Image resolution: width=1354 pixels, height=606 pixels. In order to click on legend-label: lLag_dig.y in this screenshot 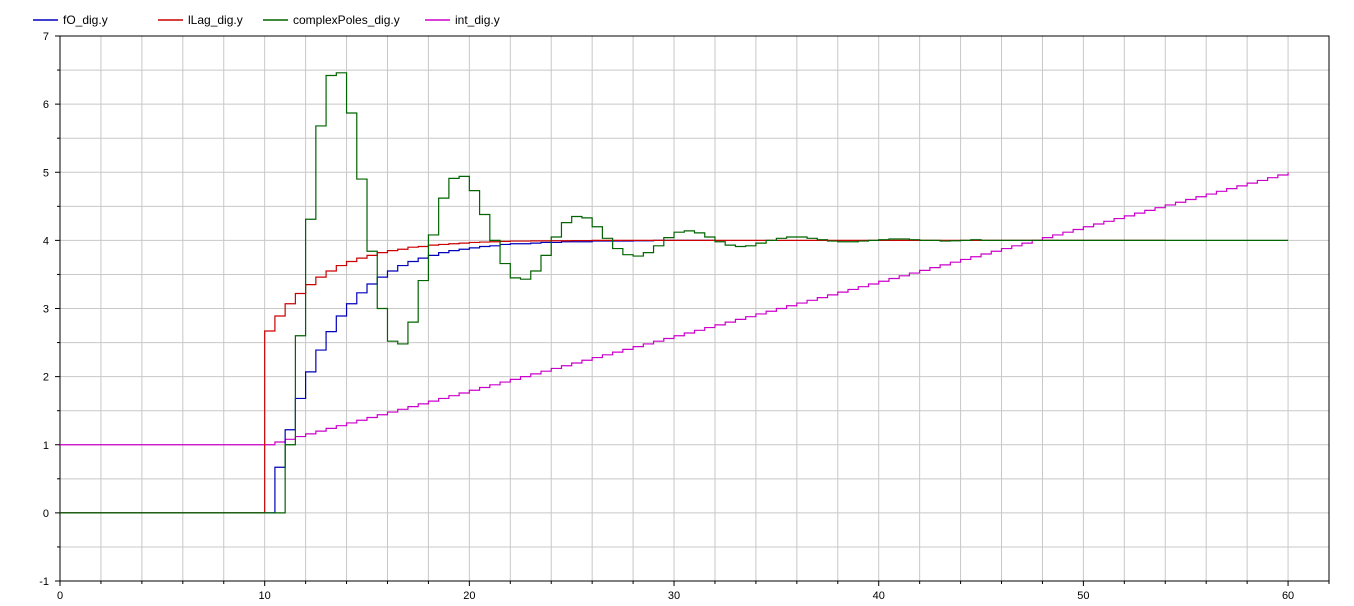, I will do `click(215, 20)`.